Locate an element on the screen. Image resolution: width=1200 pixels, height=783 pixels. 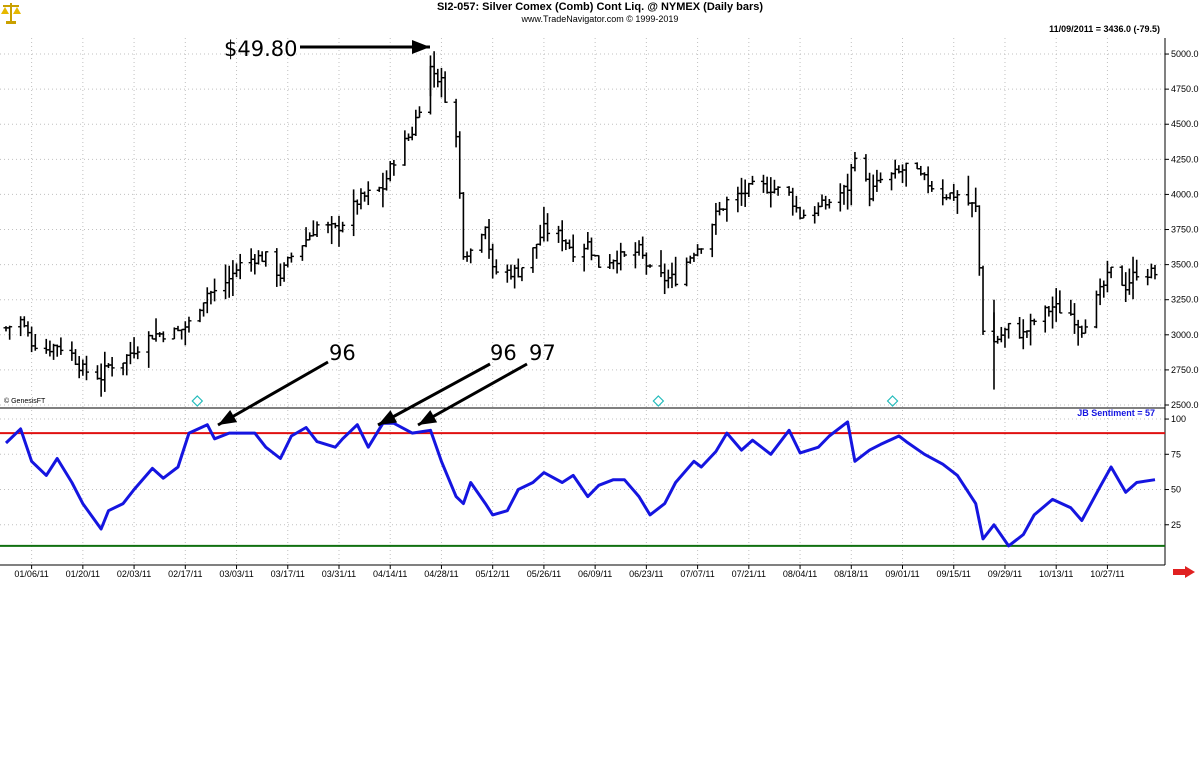
x-tick-label: 02/03/11 is located at coordinates (134, 574).